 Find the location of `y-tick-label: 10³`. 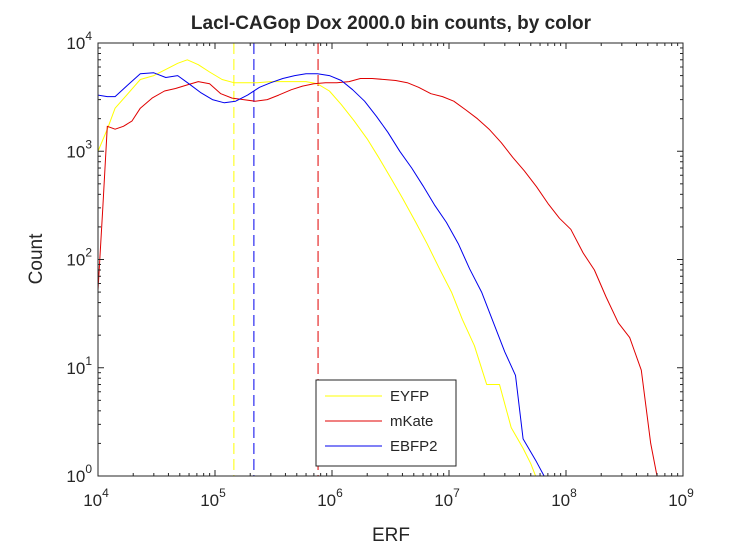

y-tick-label: 10³ is located at coordinates (79, 149).